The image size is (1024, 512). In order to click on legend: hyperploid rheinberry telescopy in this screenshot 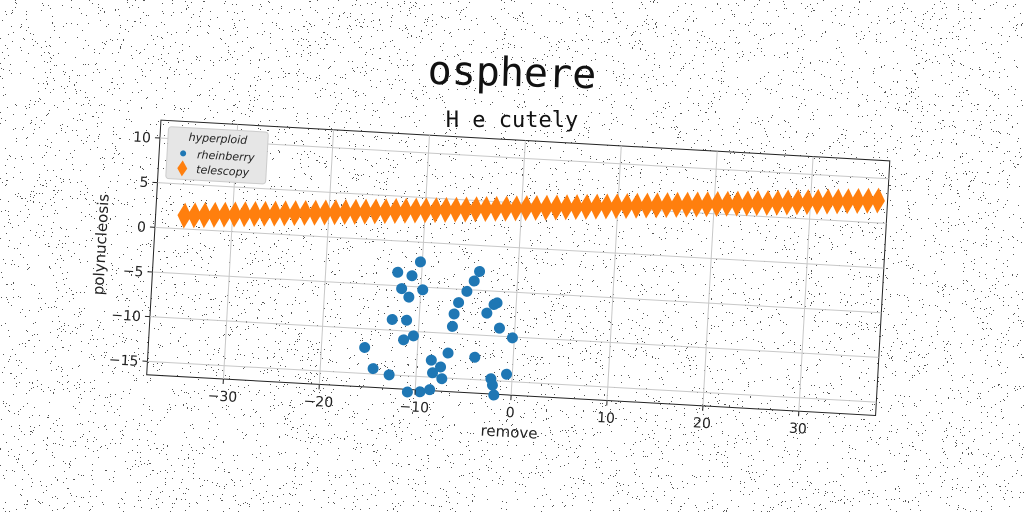, I will do `click(217, 155)`.